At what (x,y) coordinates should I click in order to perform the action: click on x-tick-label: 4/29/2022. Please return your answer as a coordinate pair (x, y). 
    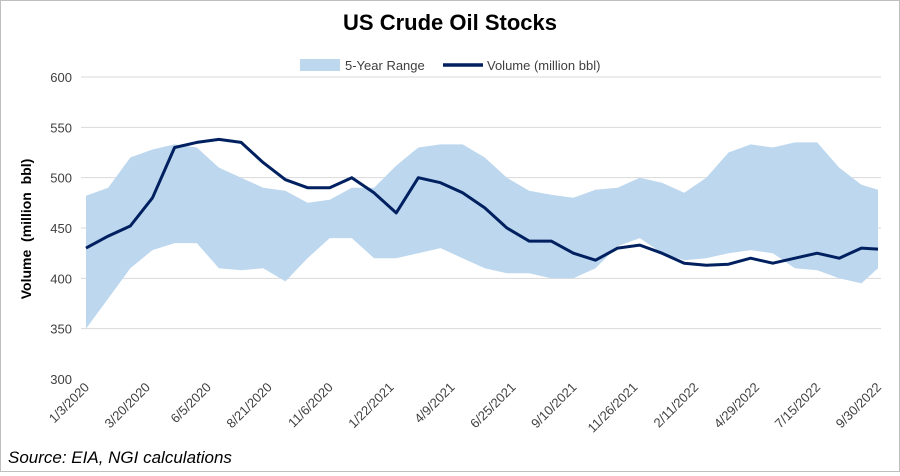
    Looking at the image, I should click on (737, 406).